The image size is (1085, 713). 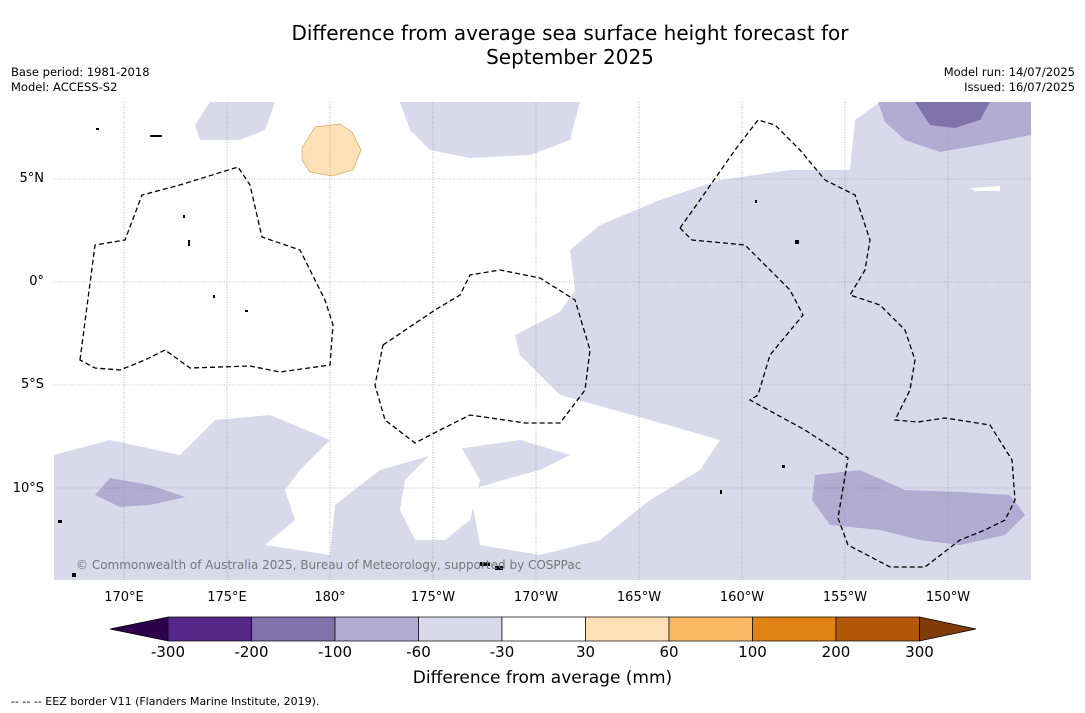 I want to click on issued-label: Issued: 16/07/2025, so click(x=1019, y=87).